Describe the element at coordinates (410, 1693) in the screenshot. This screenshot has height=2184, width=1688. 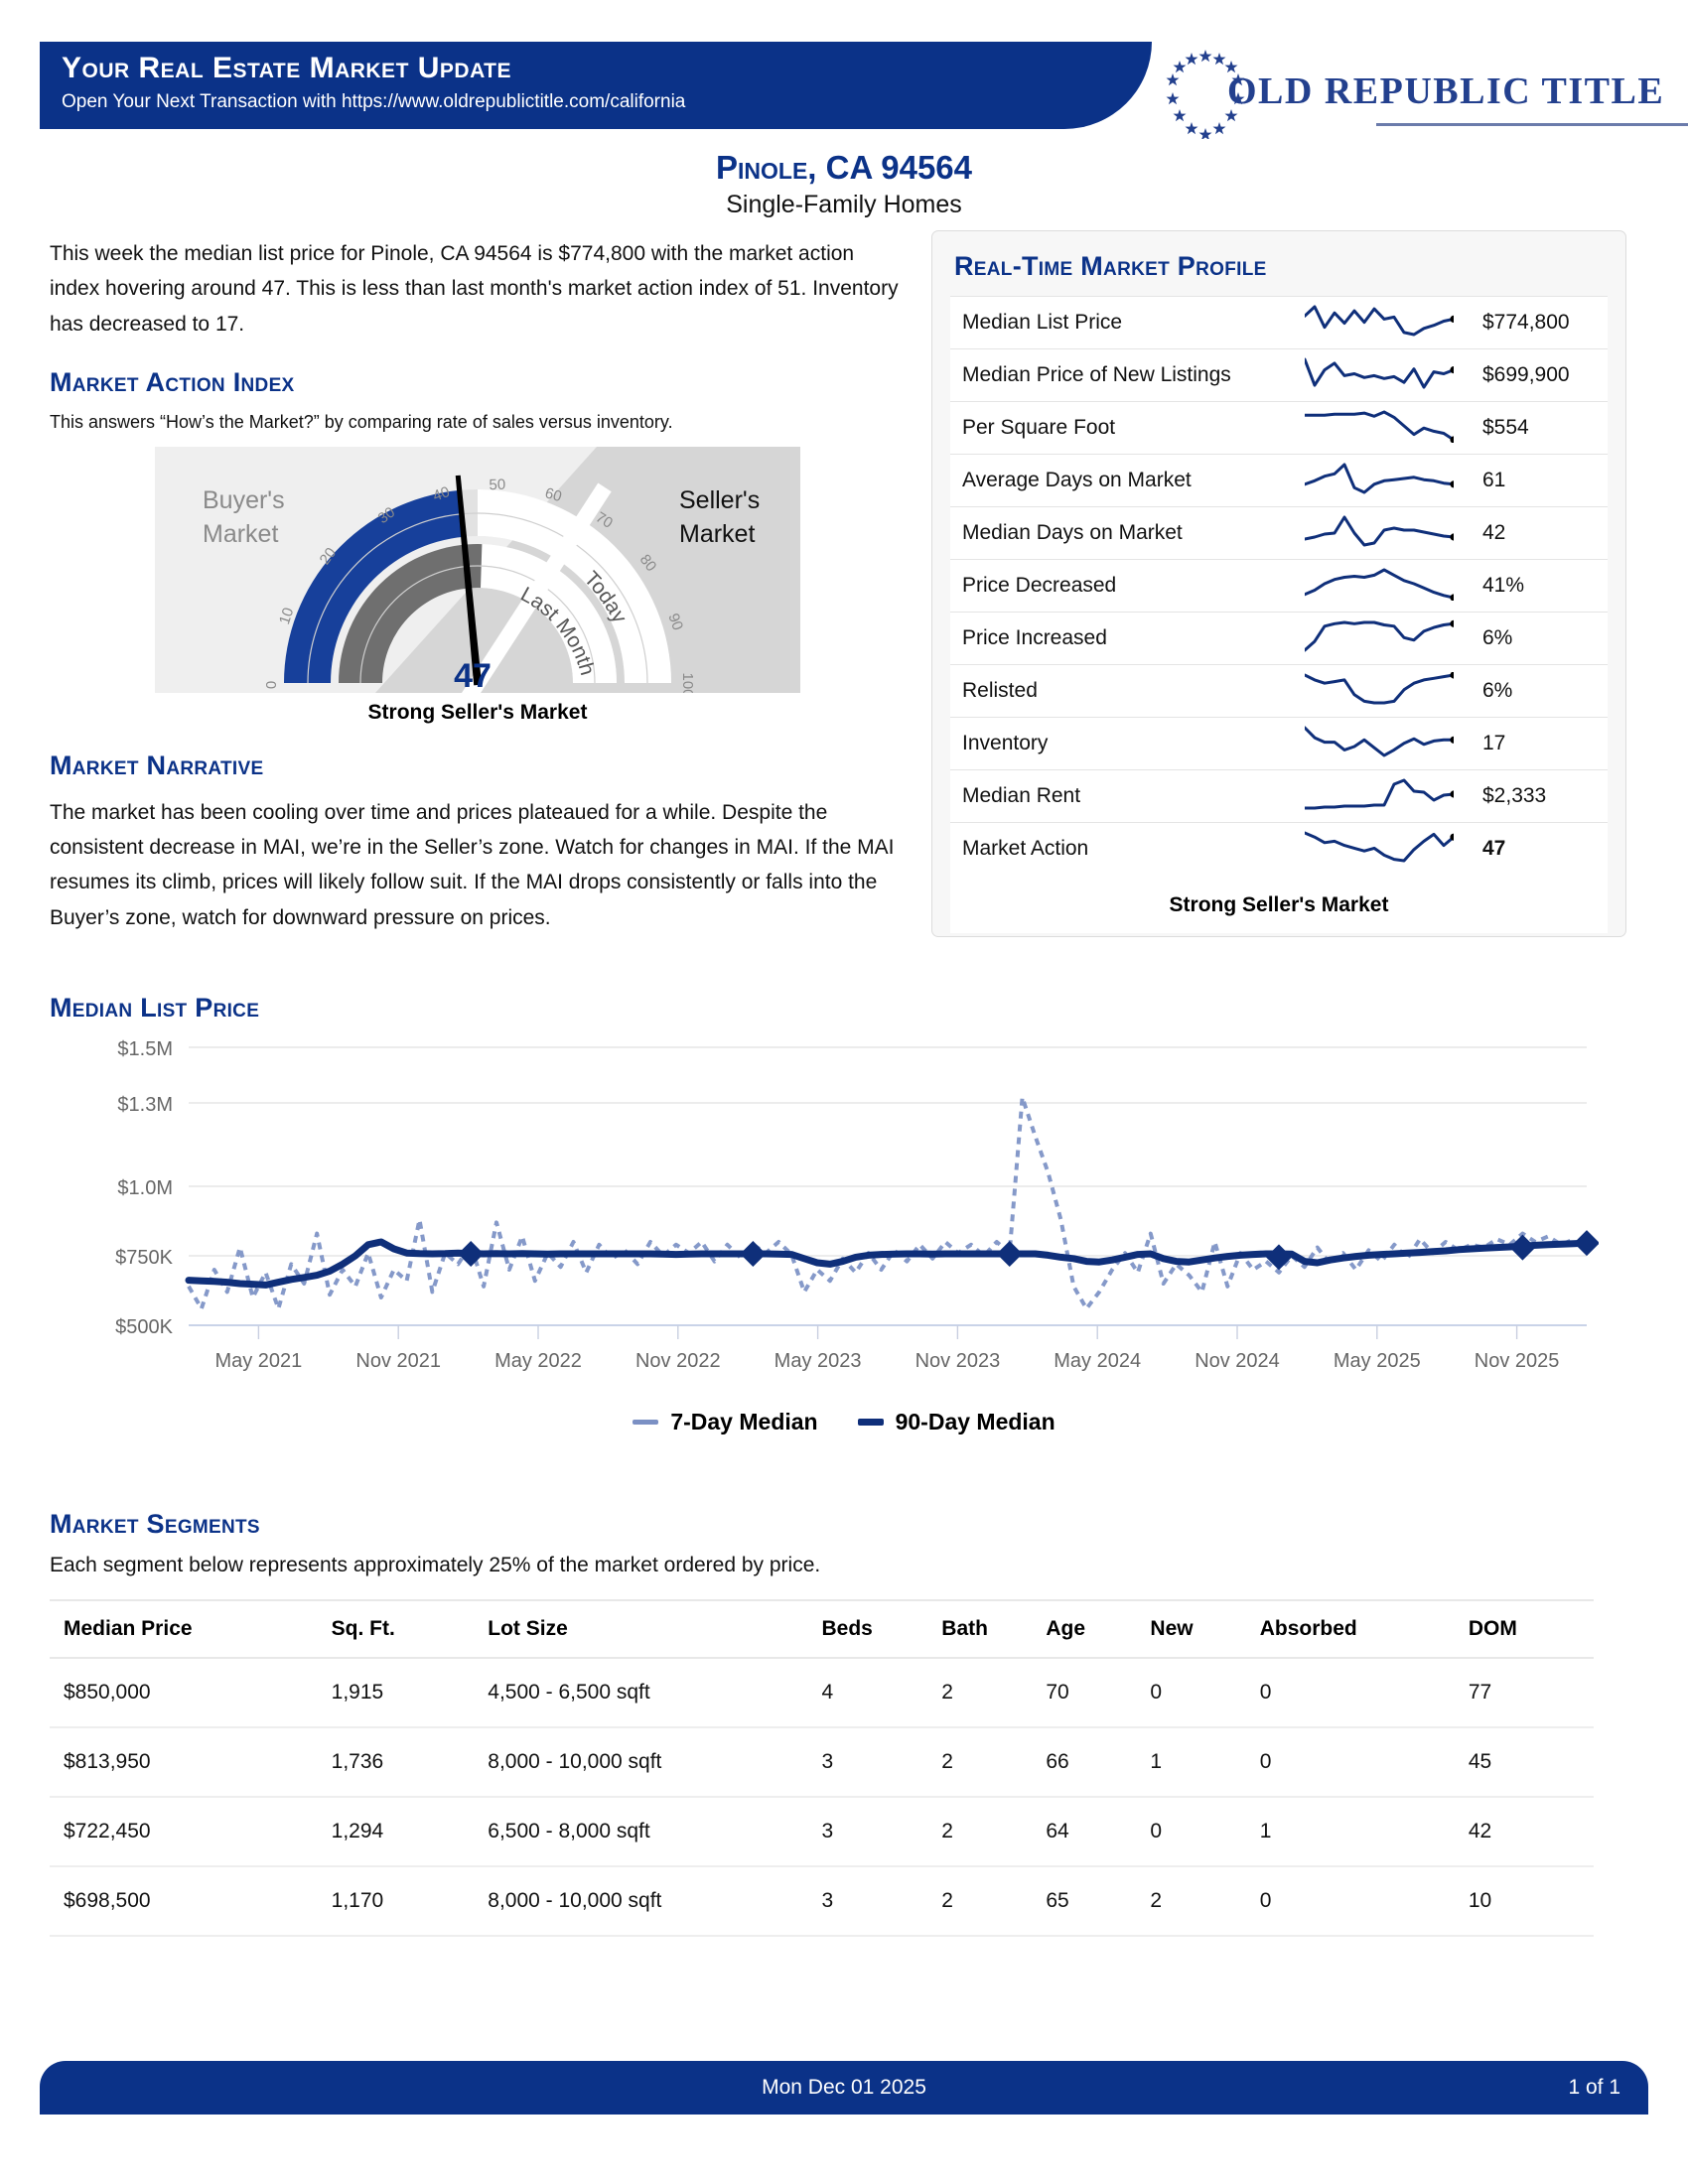
I see `table-cell: 1,915` at that location.